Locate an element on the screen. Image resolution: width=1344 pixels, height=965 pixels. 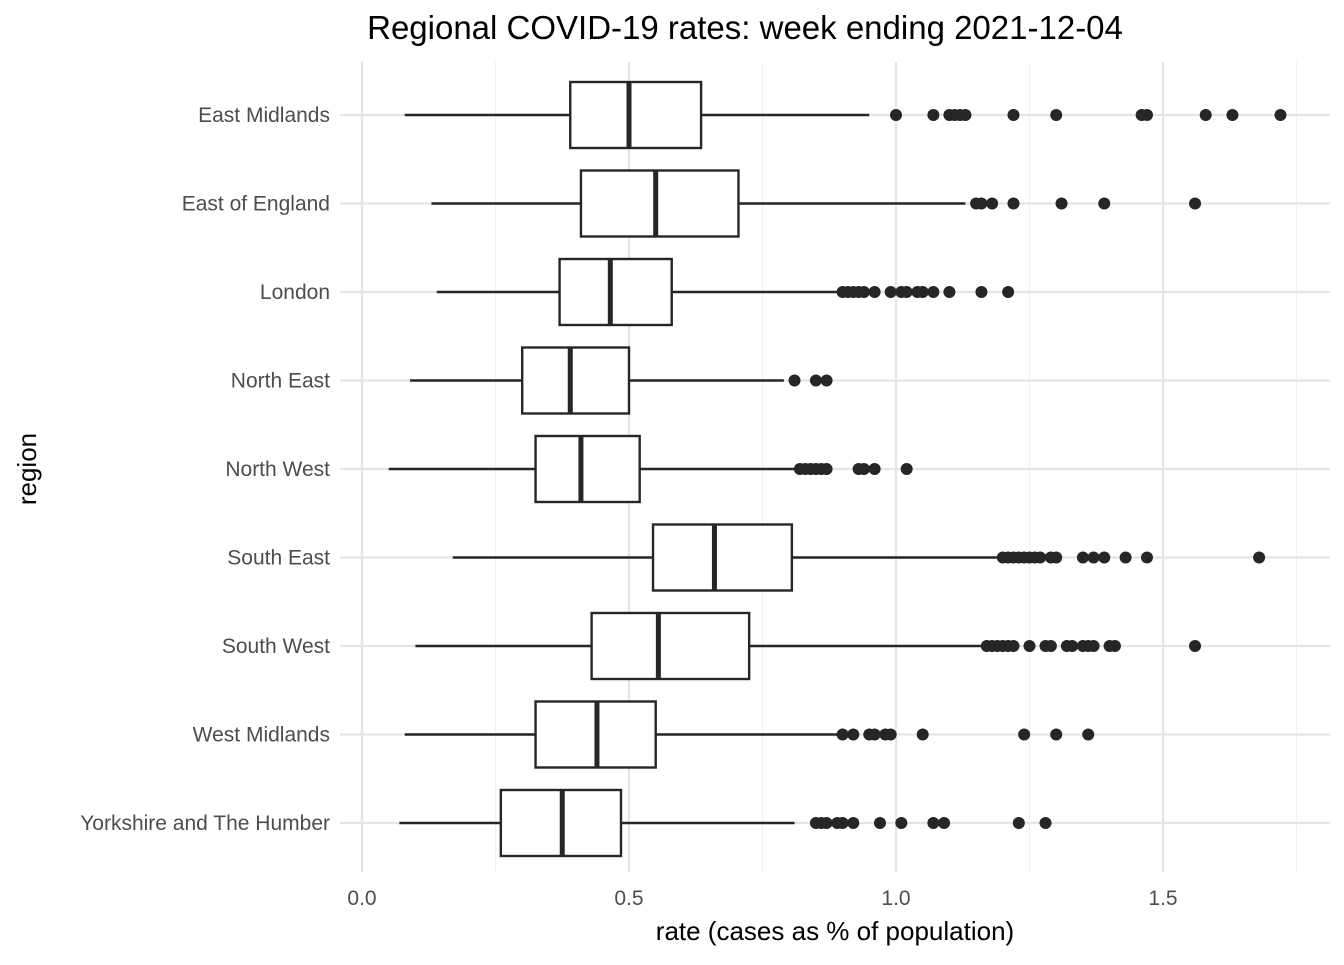
x-tick-label: 0.0 is located at coordinates (361, 898).